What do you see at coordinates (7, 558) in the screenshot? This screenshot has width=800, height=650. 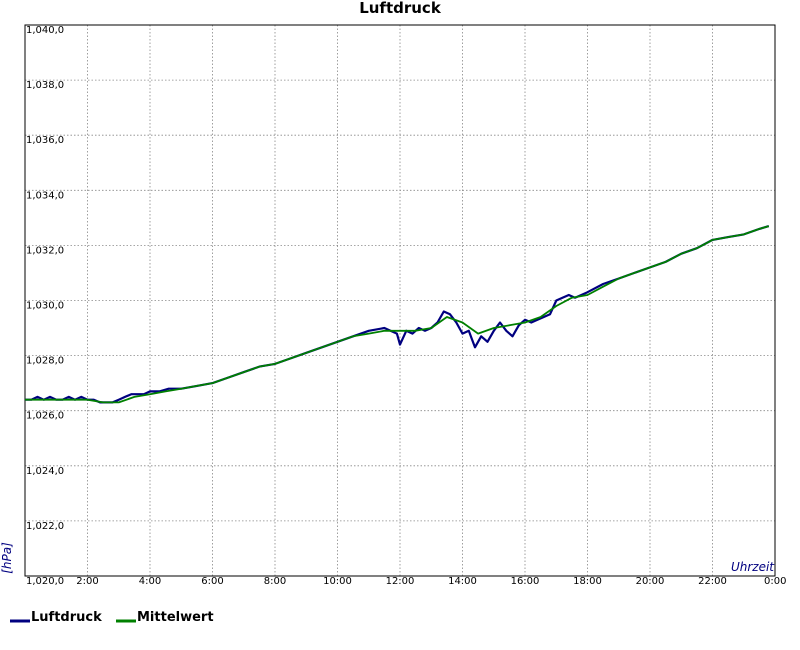 I see `y-axis-label: [hPa]` at bounding box center [7, 558].